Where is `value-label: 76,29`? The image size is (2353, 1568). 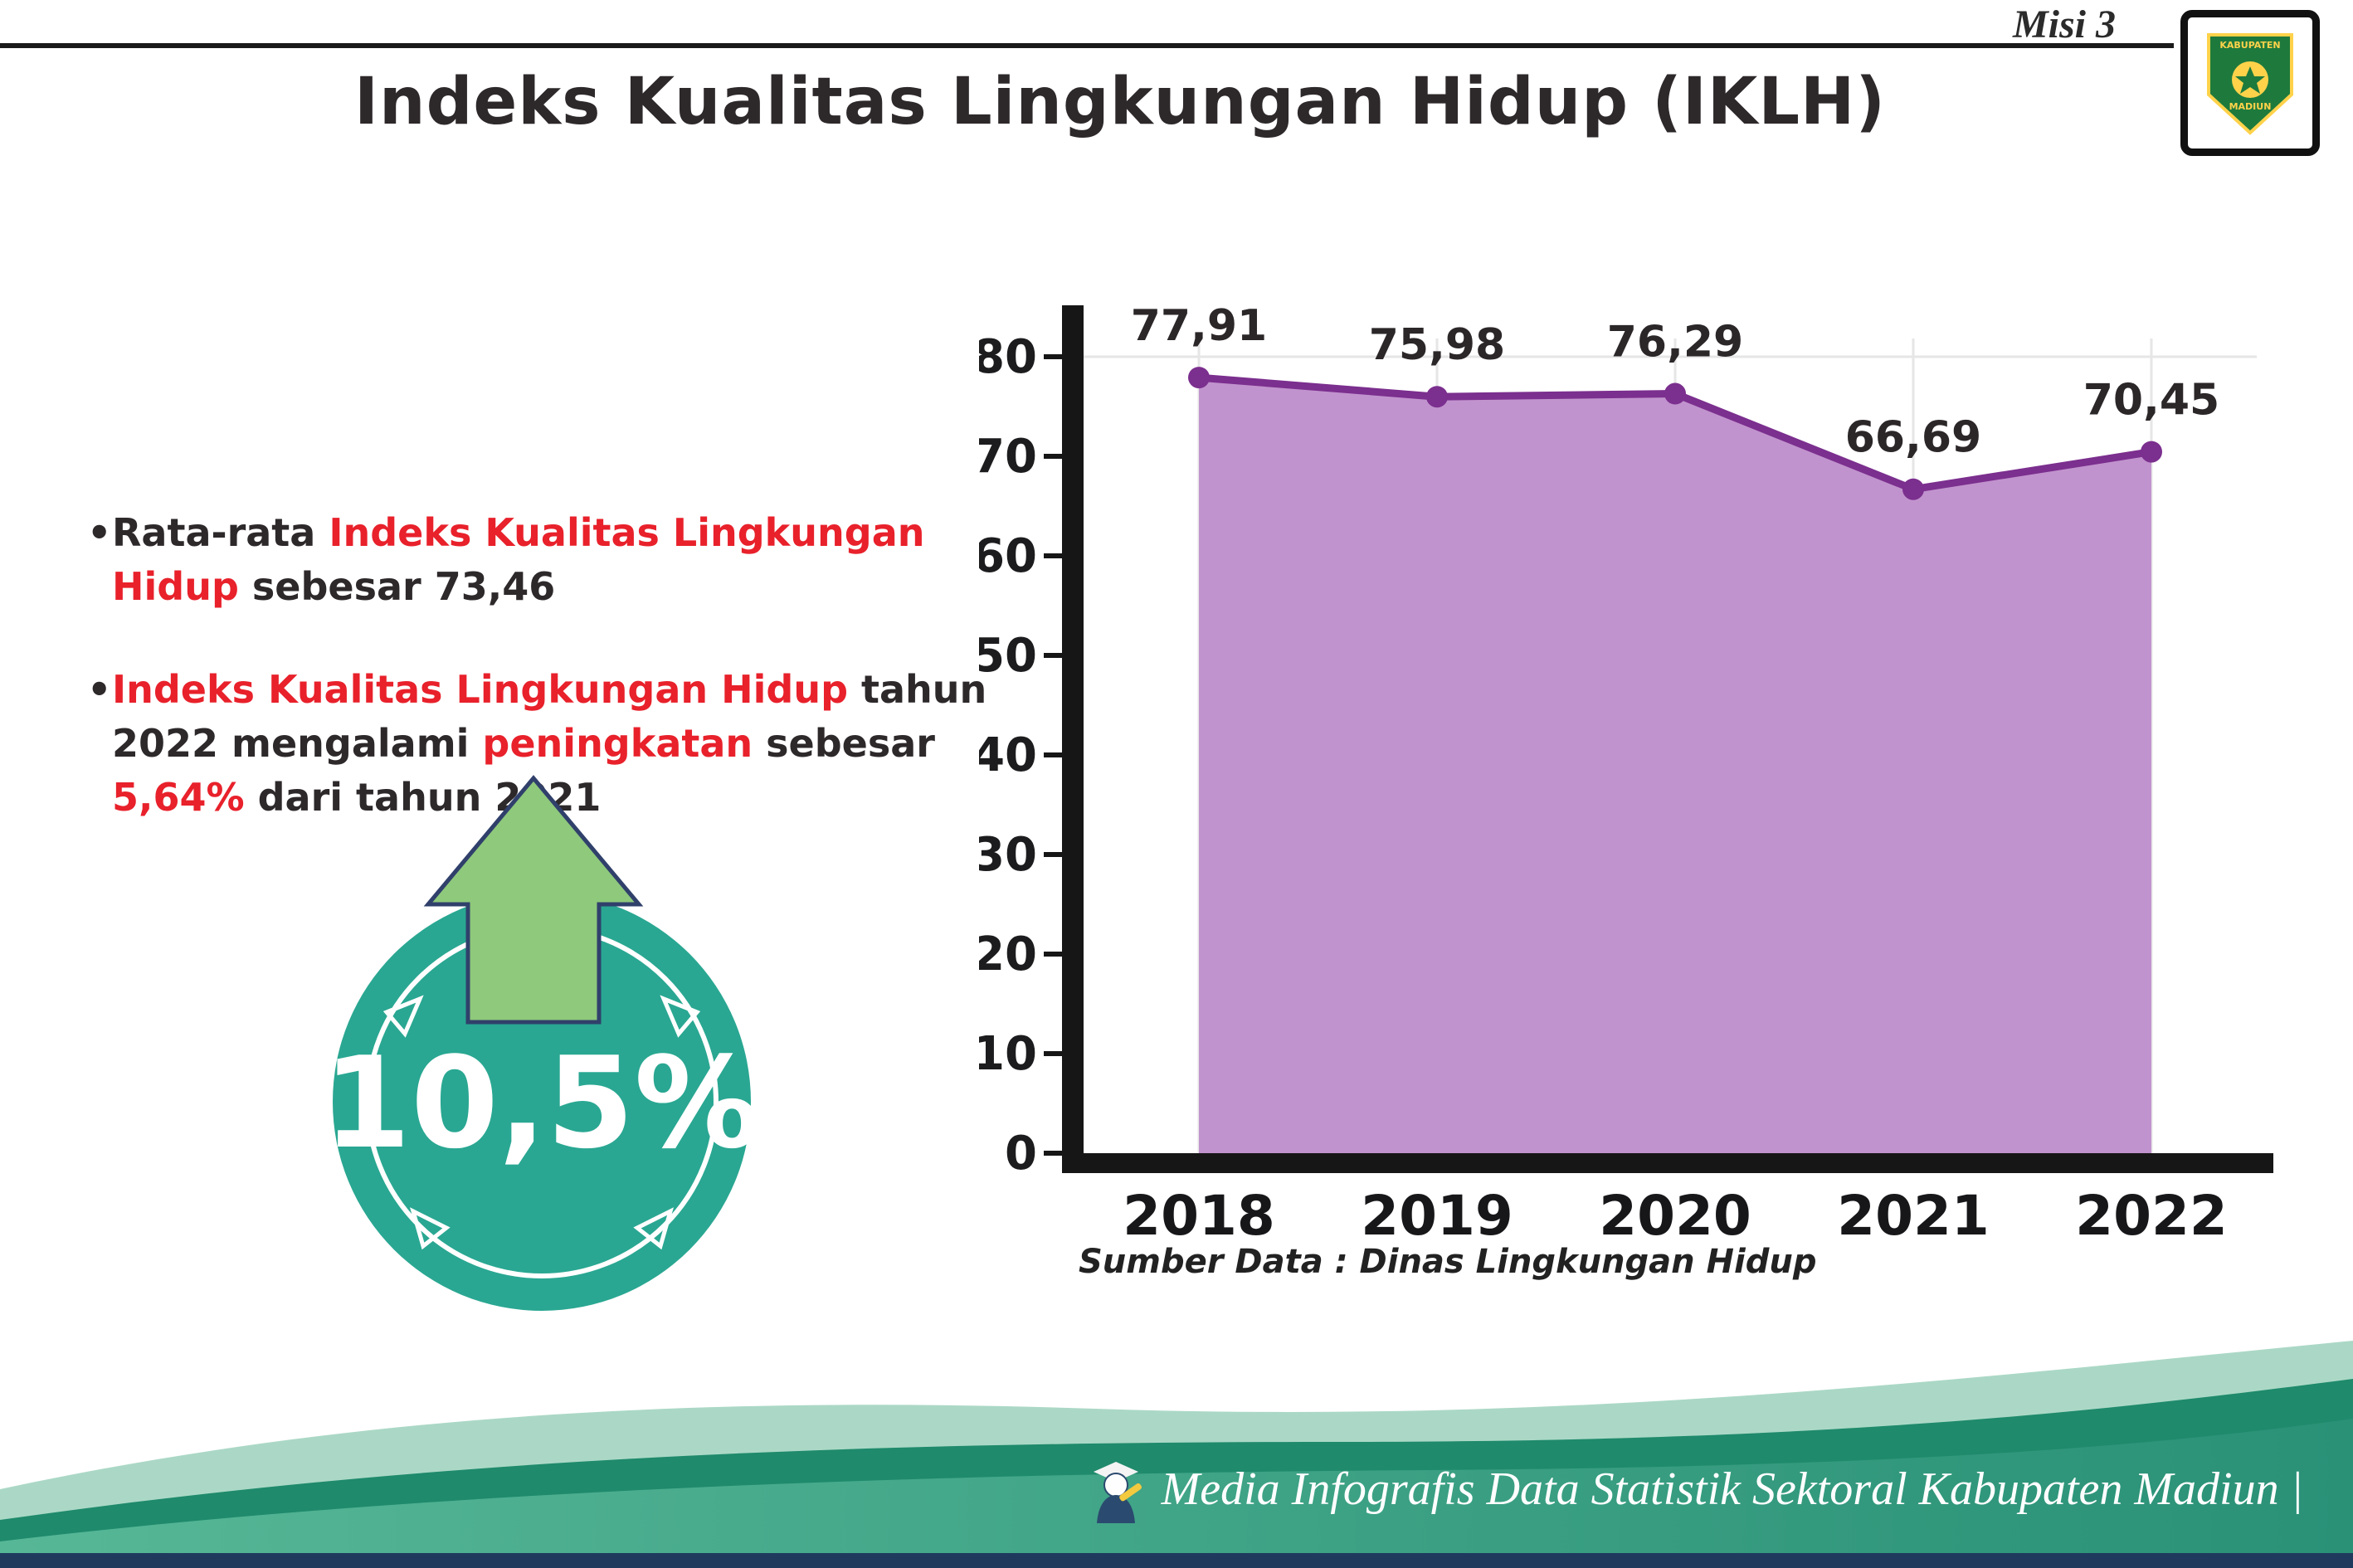 value-label: 76,29 is located at coordinates (1675, 343).